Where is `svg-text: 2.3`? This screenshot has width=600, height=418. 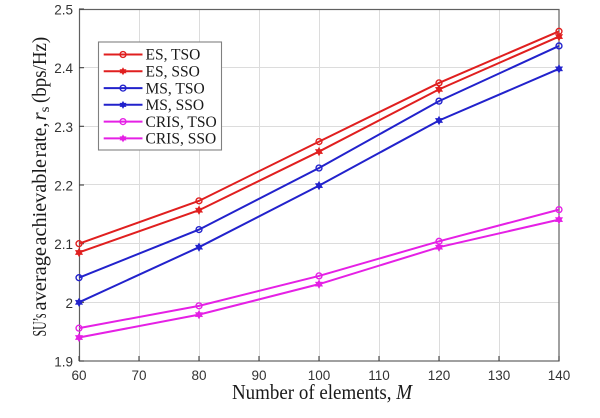 svg-text: 2.3 is located at coordinates (63, 127).